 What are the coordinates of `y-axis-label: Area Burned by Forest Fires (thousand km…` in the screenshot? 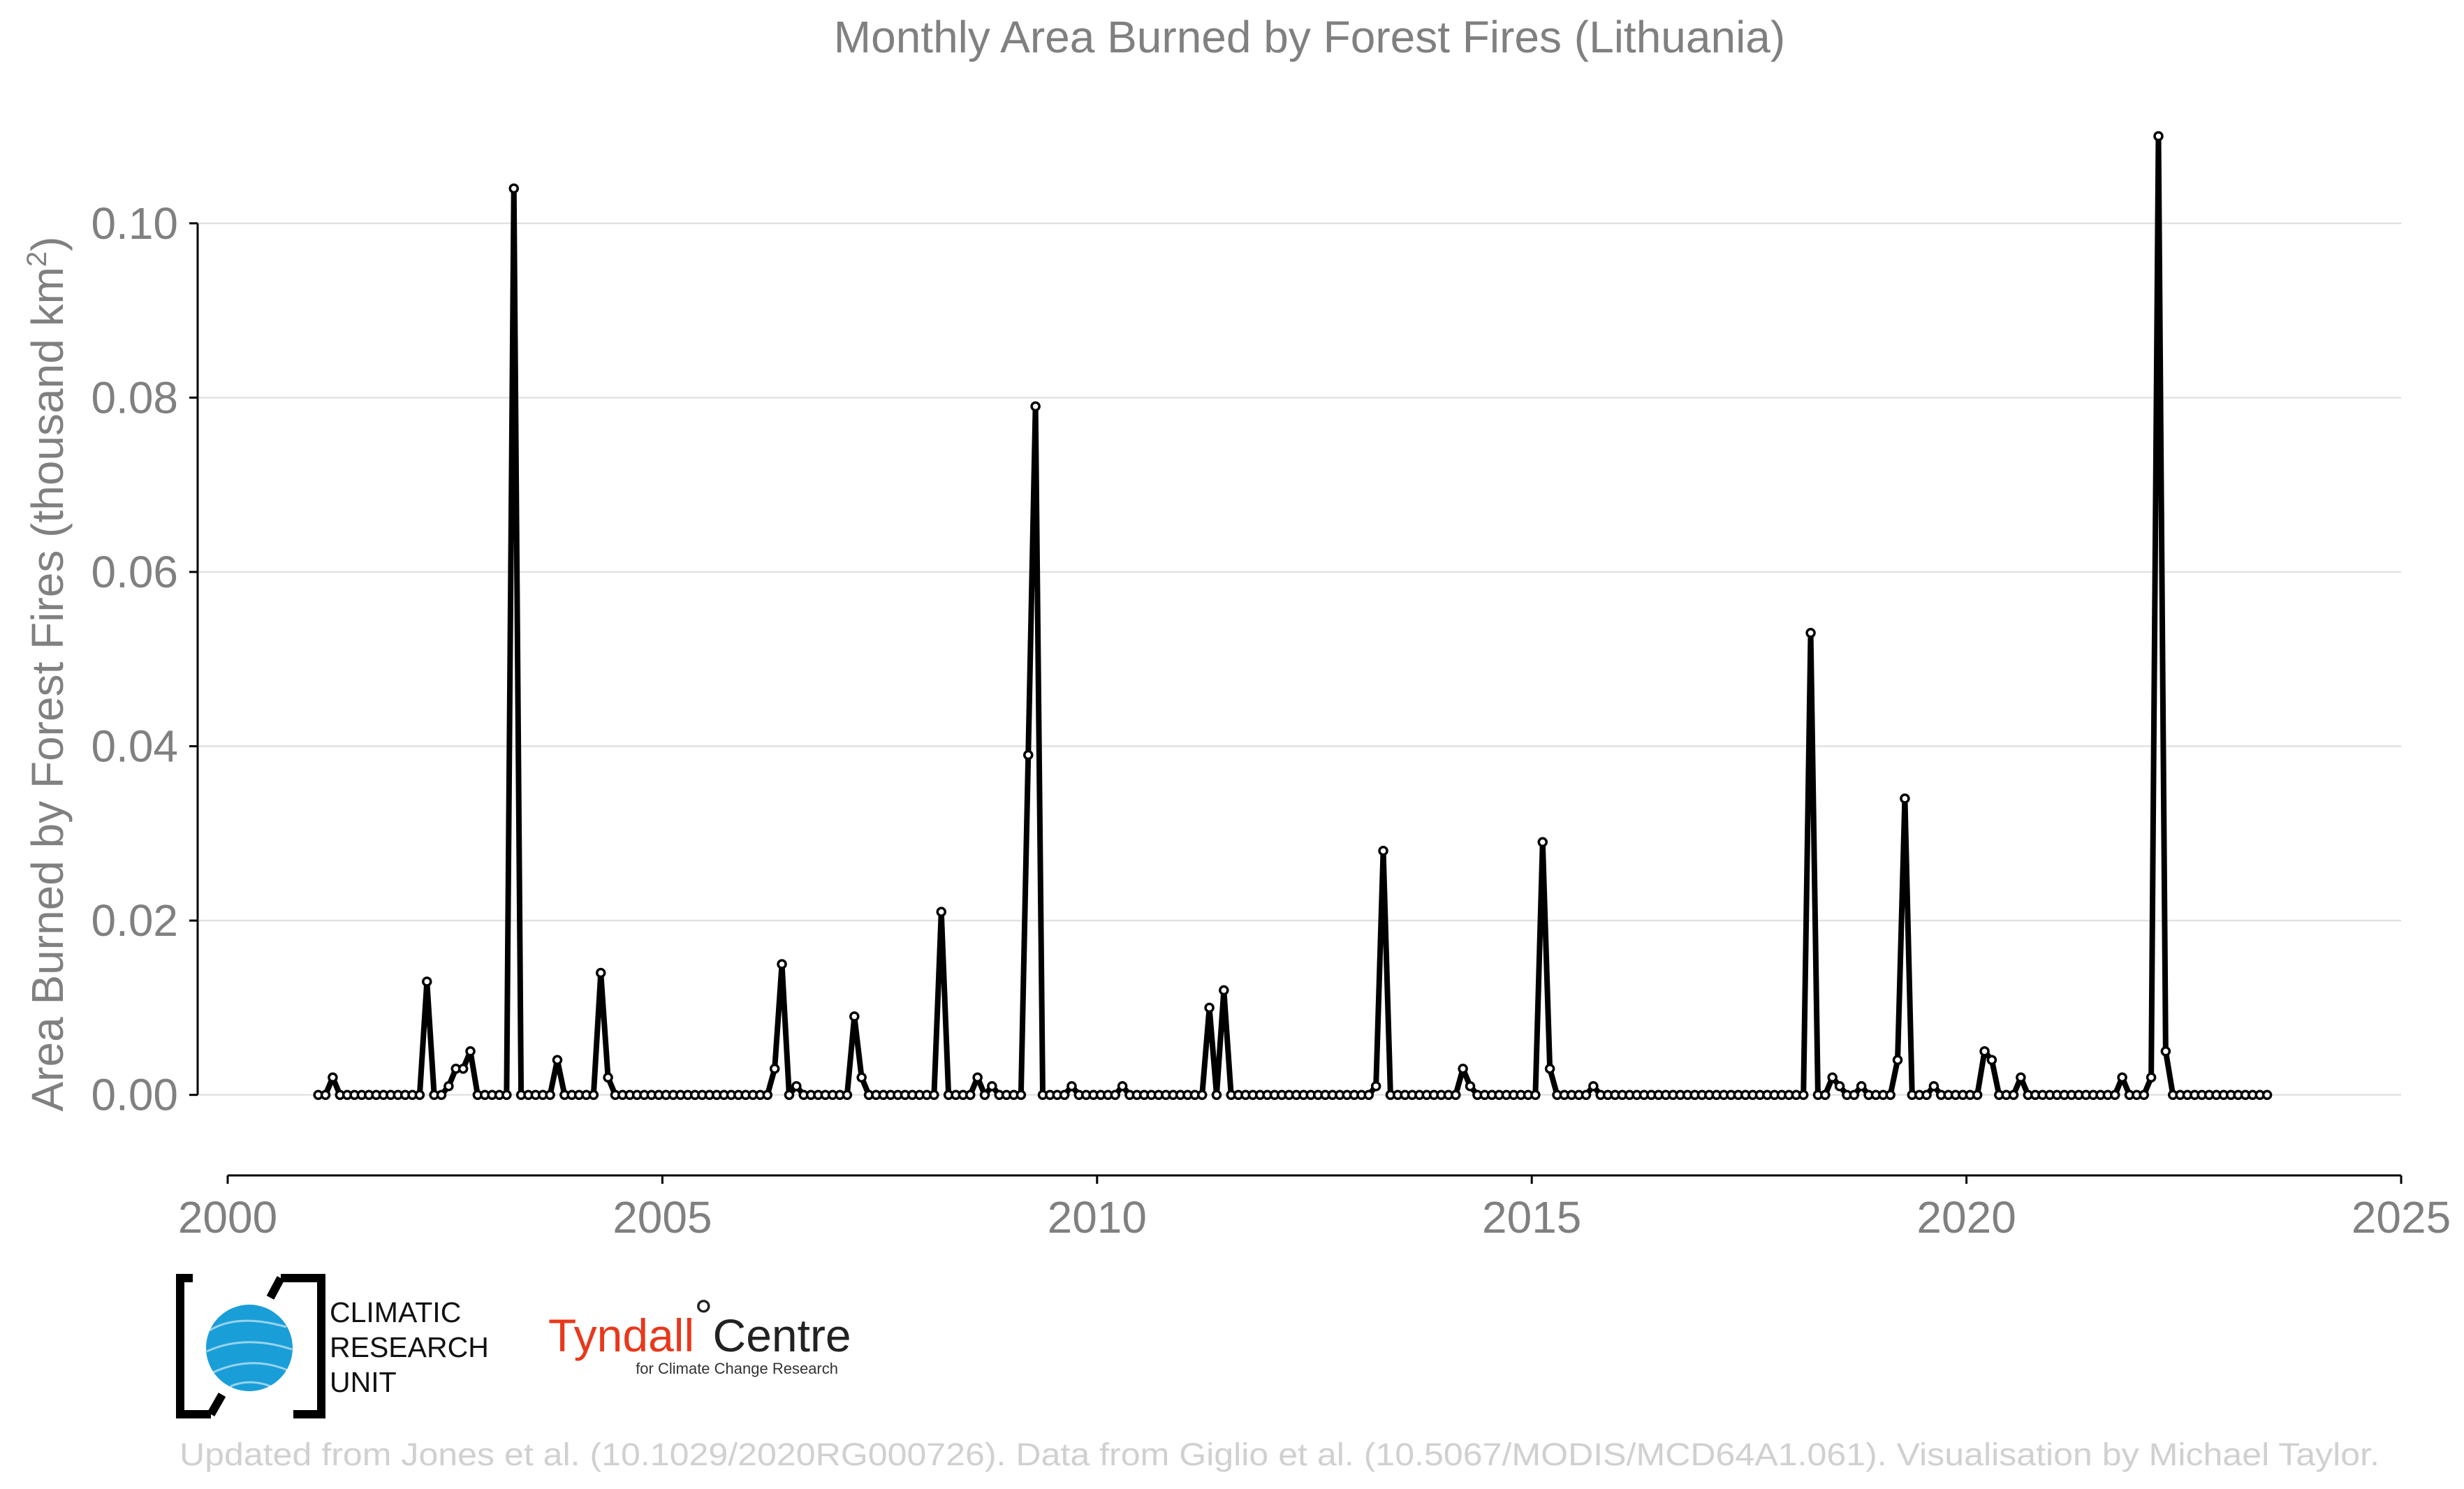 It's located at (47, 674).